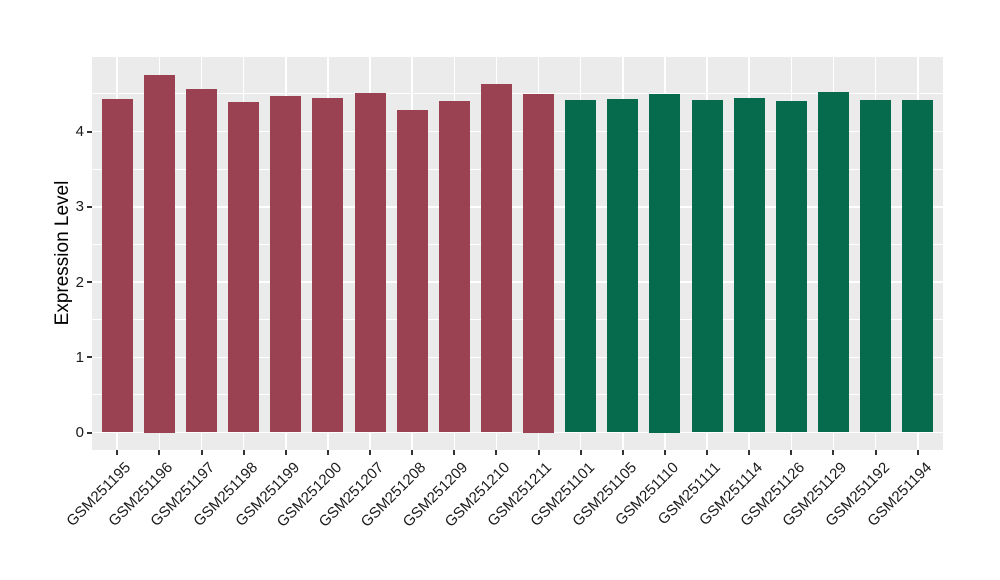 Image resolution: width=1000 pixels, height=580 pixels. Describe the element at coordinates (79, 432) in the screenshot. I see `y-tick-label: 0` at that location.